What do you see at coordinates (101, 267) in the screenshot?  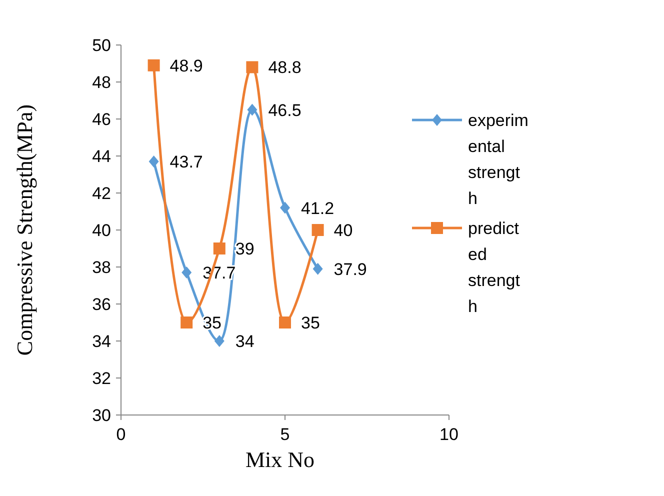 I see `y-tick-label: 38` at bounding box center [101, 267].